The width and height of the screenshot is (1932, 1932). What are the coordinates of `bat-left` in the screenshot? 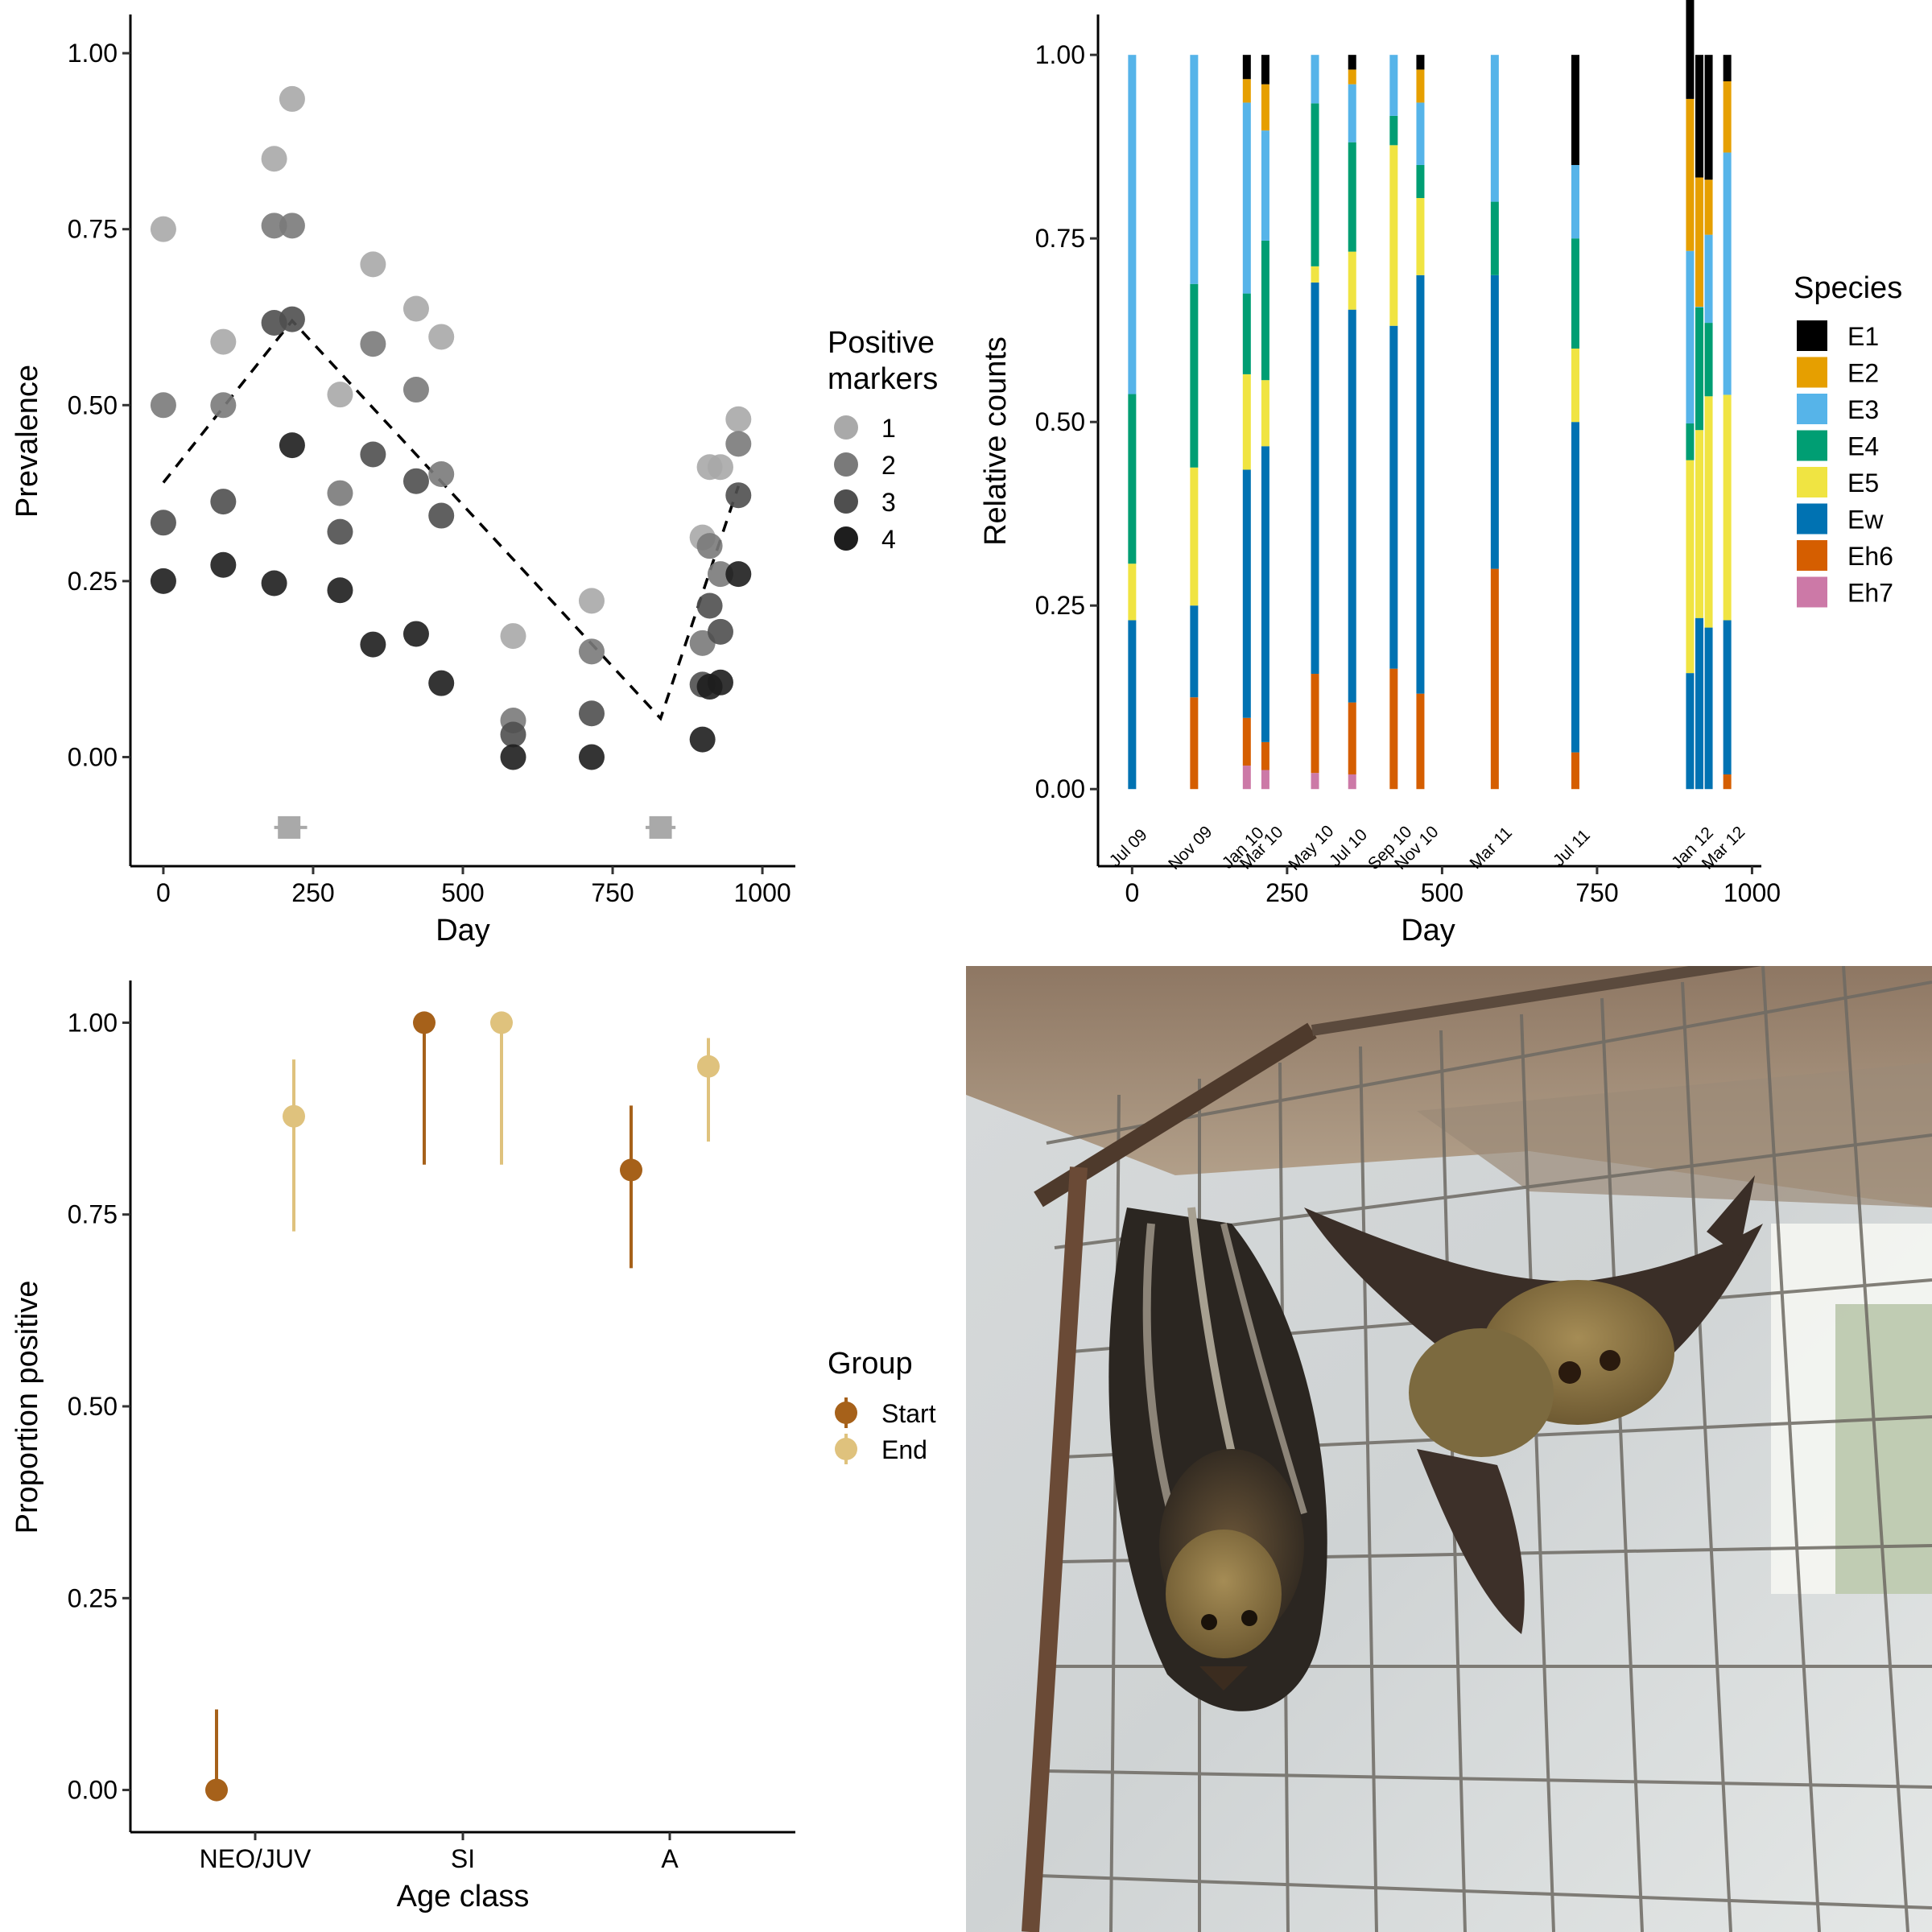 It's located at (1217, 1459).